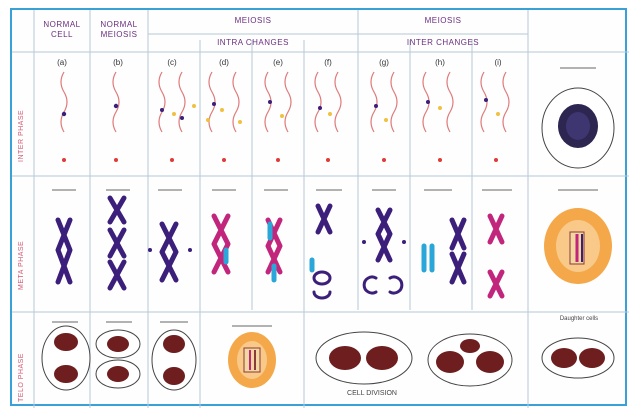 This screenshot has width=640, height=416. What do you see at coordinates (285, 102) in the screenshot?
I see `interphase-threads` at bounding box center [285, 102].